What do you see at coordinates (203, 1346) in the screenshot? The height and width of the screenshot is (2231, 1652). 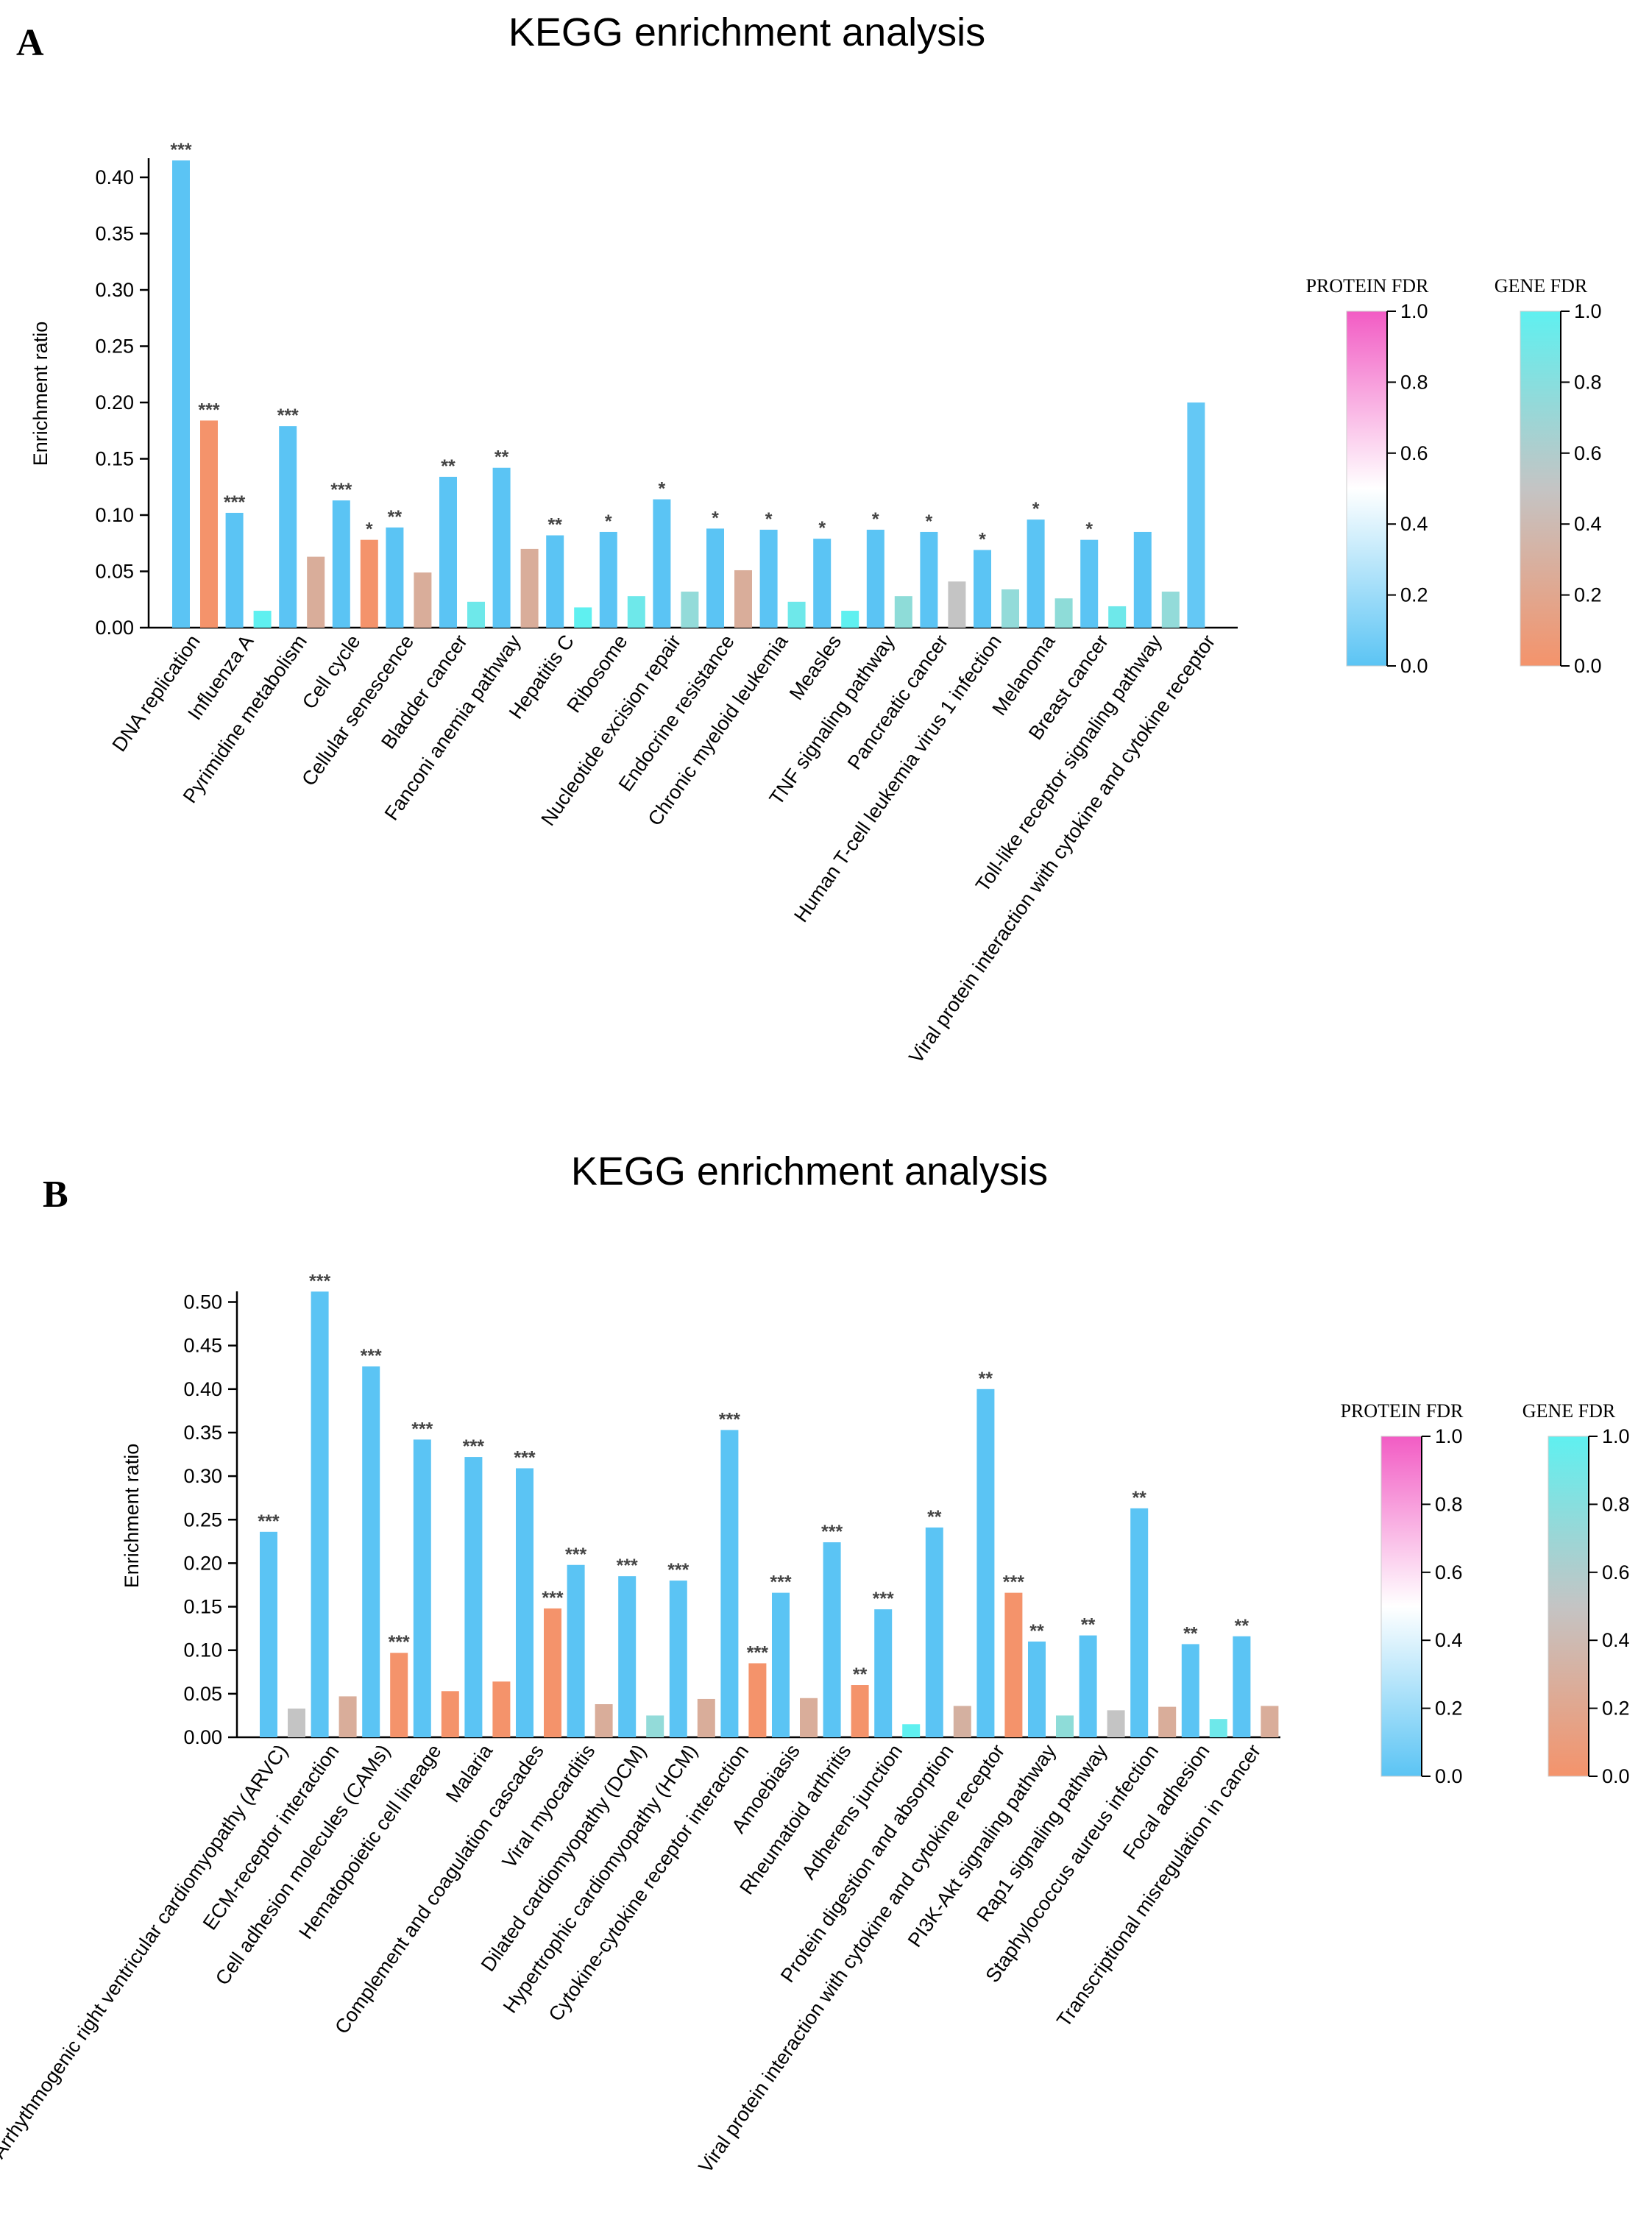 I see `y-tick-label: 0.45` at bounding box center [203, 1346].